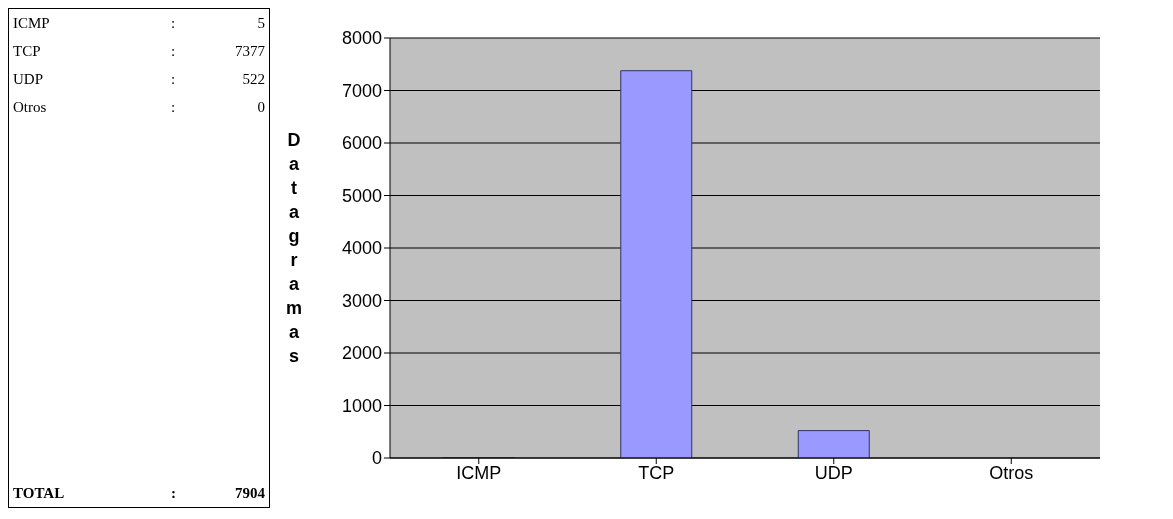  I want to click on category-label: Otros, so click(30, 107).